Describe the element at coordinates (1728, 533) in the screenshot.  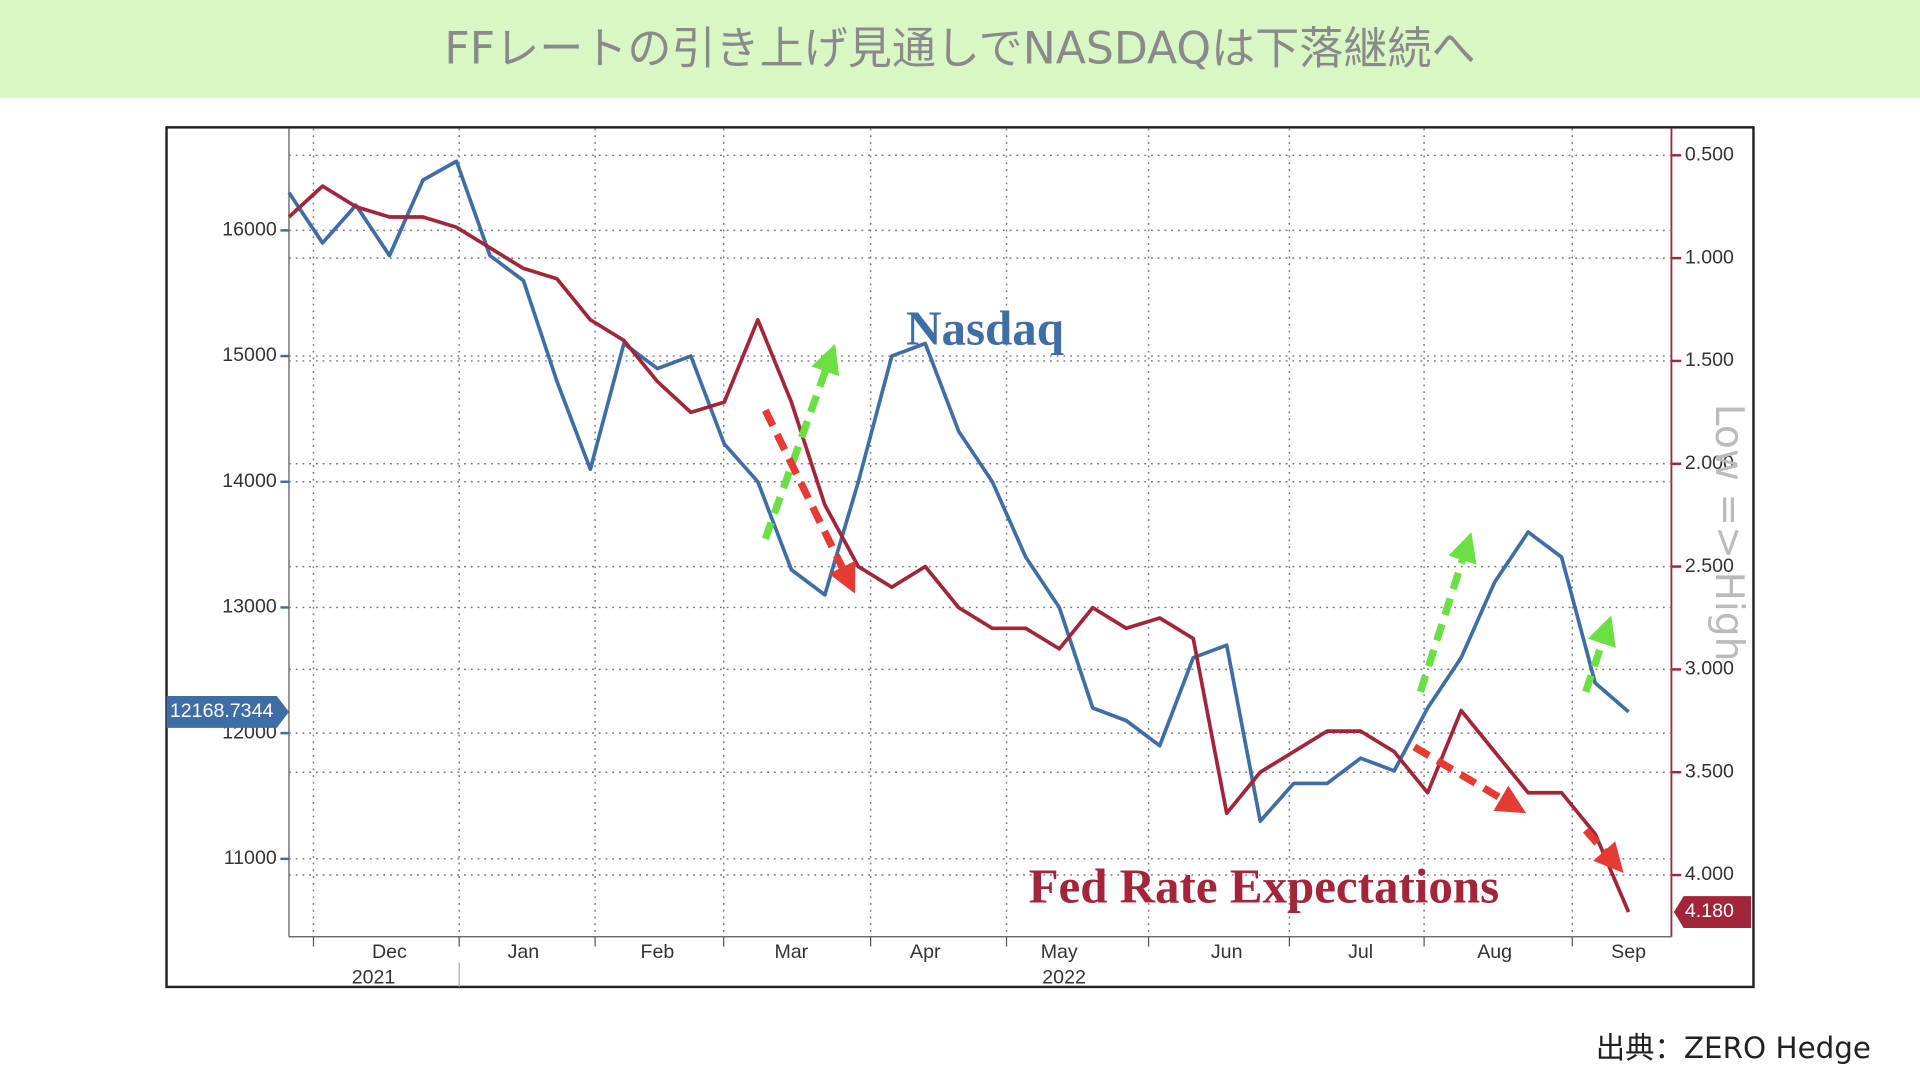
I see `y2-axis-label: Low => High` at that location.